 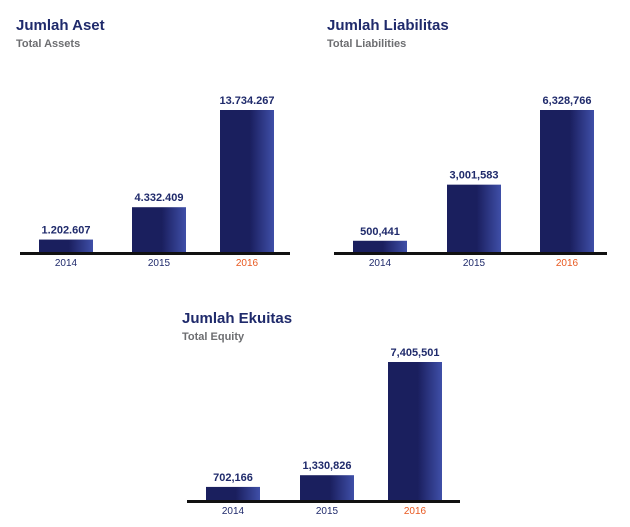 What do you see at coordinates (380, 232) in the screenshot?
I see `value-label-2014: 500,441` at bounding box center [380, 232].